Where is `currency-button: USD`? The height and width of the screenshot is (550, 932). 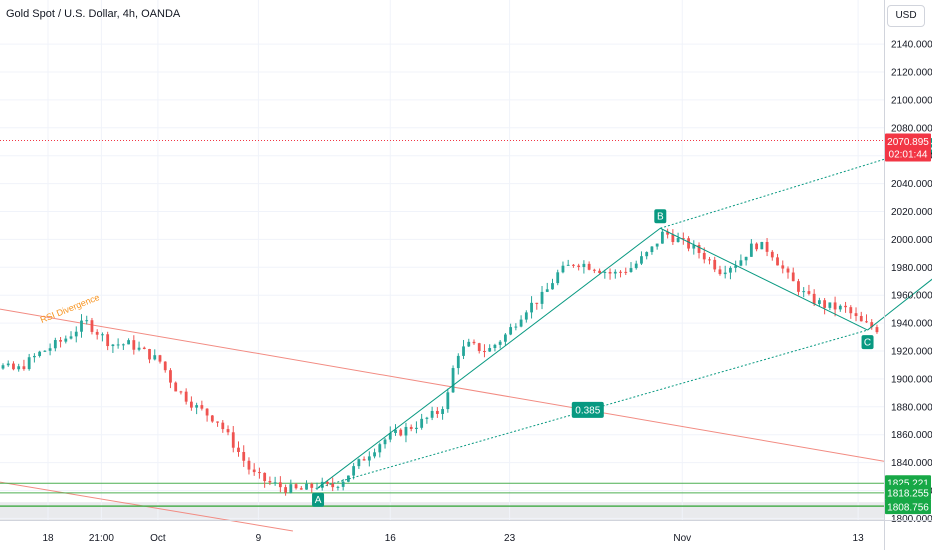 currency-button: USD is located at coordinates (906, 16).